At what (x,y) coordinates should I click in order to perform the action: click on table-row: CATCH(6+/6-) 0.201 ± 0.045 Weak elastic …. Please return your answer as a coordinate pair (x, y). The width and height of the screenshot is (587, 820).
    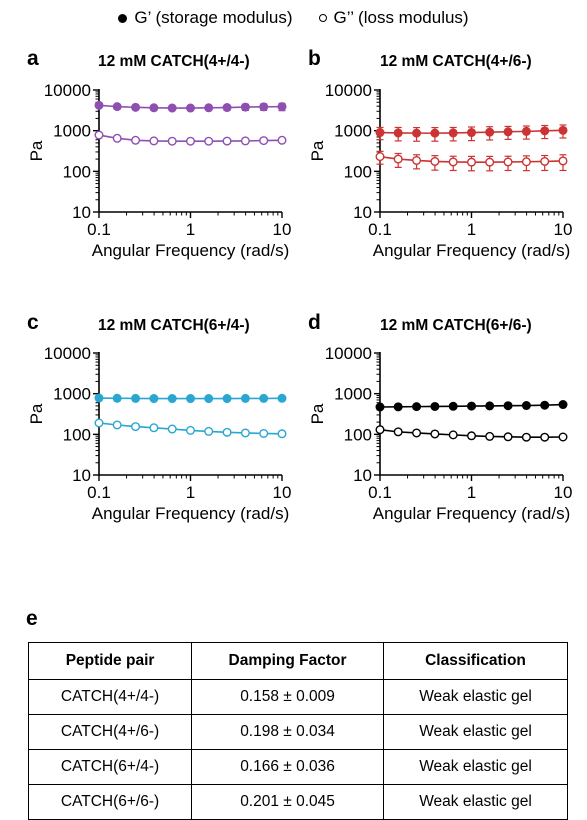
    Looking at the image, I should click on (298, 802).